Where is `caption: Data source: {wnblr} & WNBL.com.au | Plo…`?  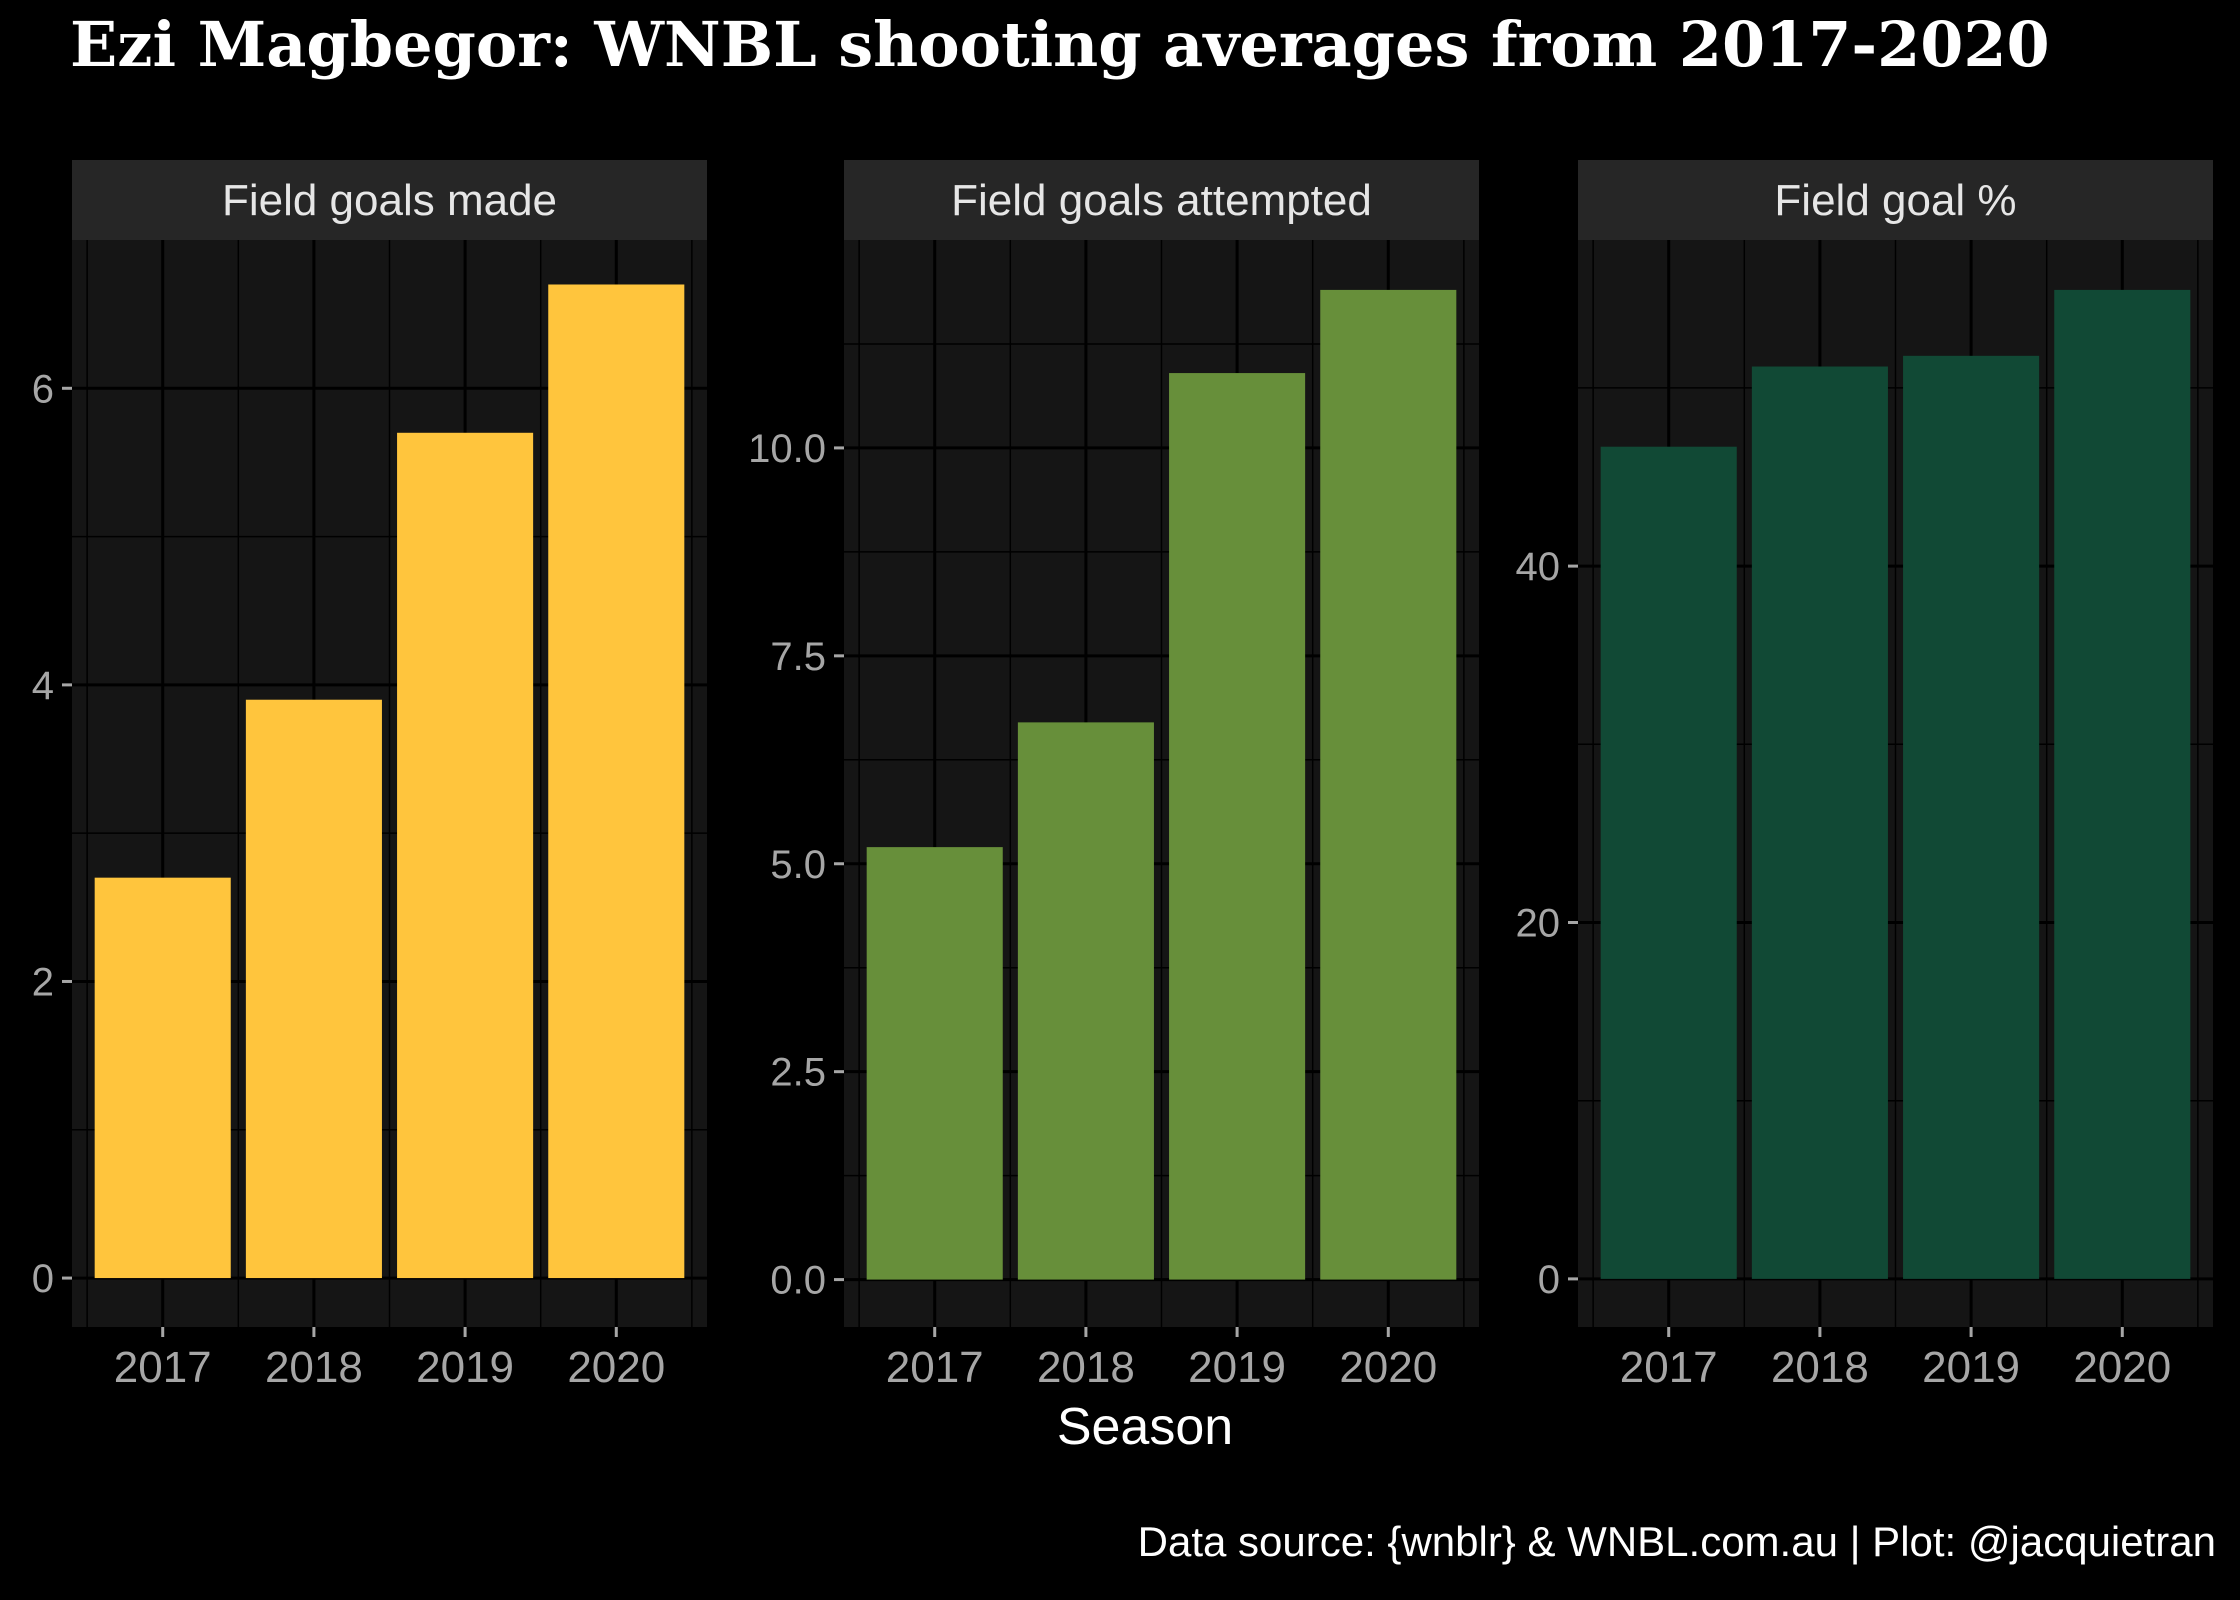 caption: Data source: {wnblr} & WNBL.com.au | Plo… is located at coordinates (1676, 1541).